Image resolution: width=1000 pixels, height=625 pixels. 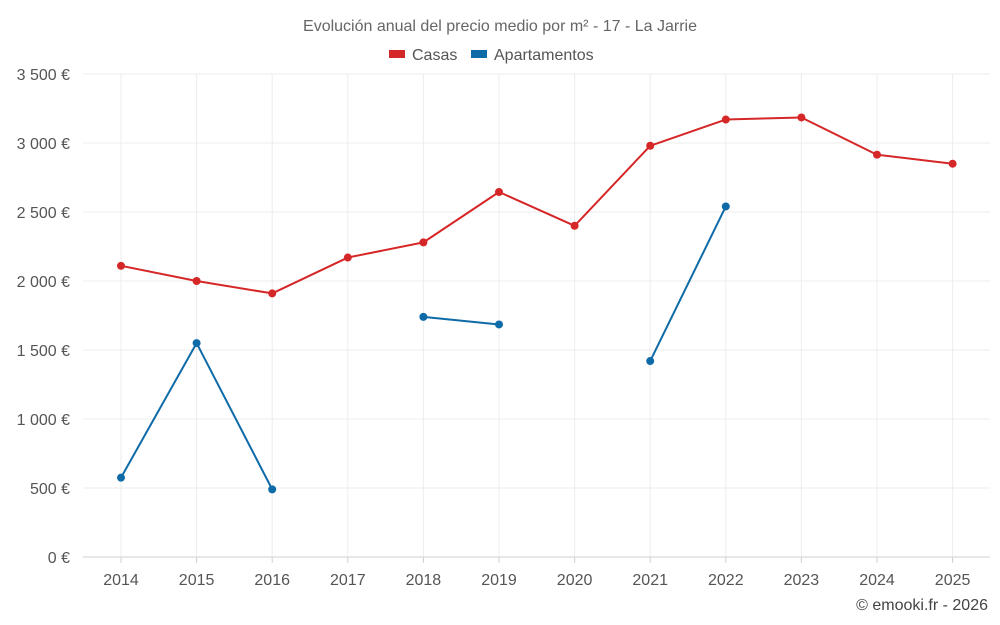 I want to click on legend-label-apartamentos: Apartamentos, so click(x=544, y=55).